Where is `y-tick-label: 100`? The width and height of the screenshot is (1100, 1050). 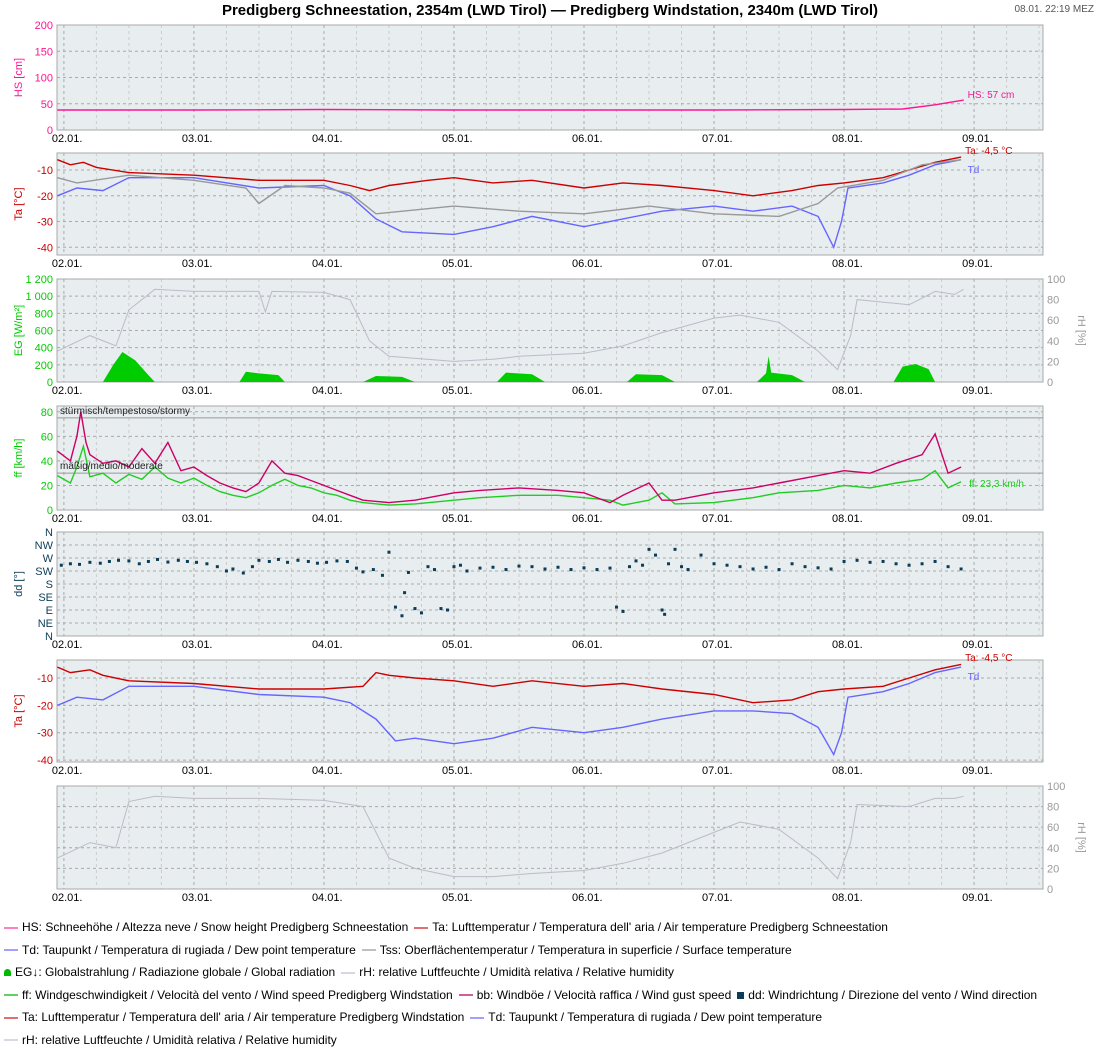
y-tick-label: 100 is located at coordinates (44, 79).